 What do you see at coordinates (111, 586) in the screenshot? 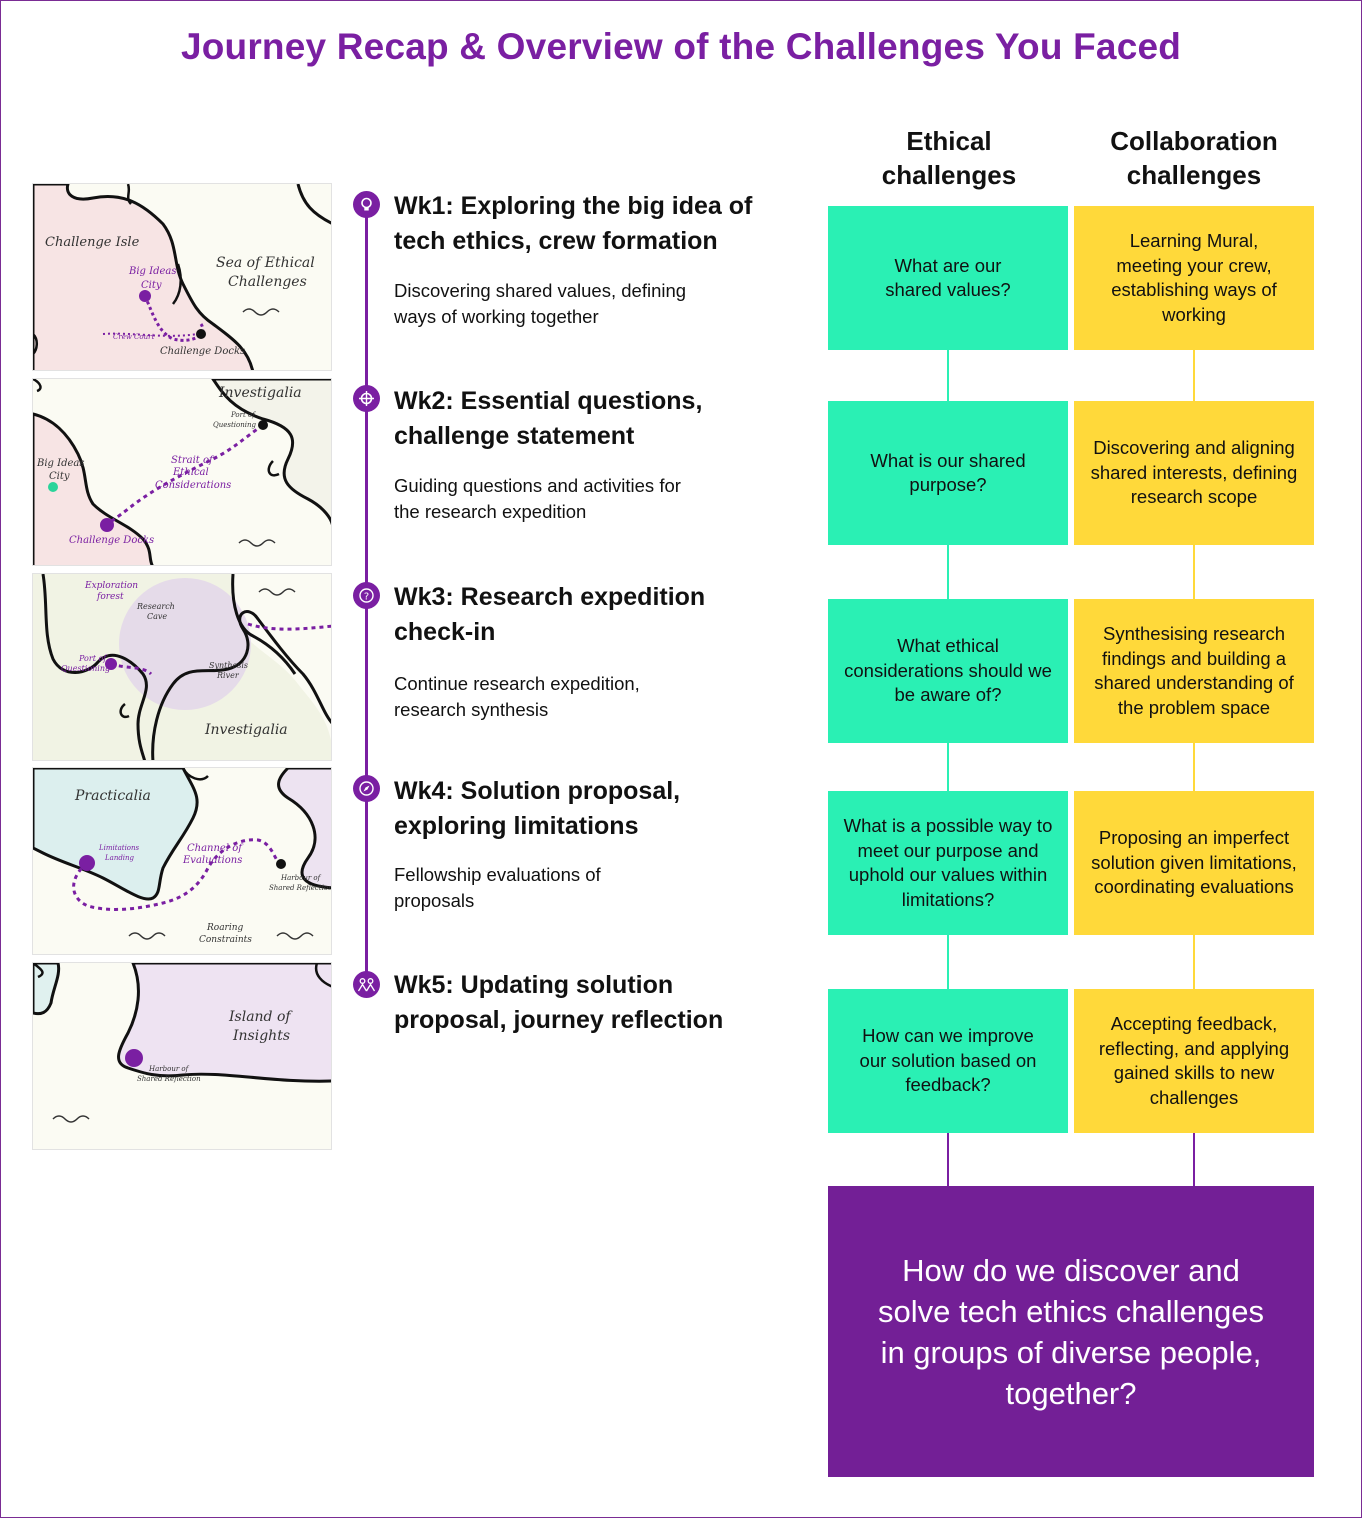
I see `map-label: Exploration` at bounding box center [111, 586].